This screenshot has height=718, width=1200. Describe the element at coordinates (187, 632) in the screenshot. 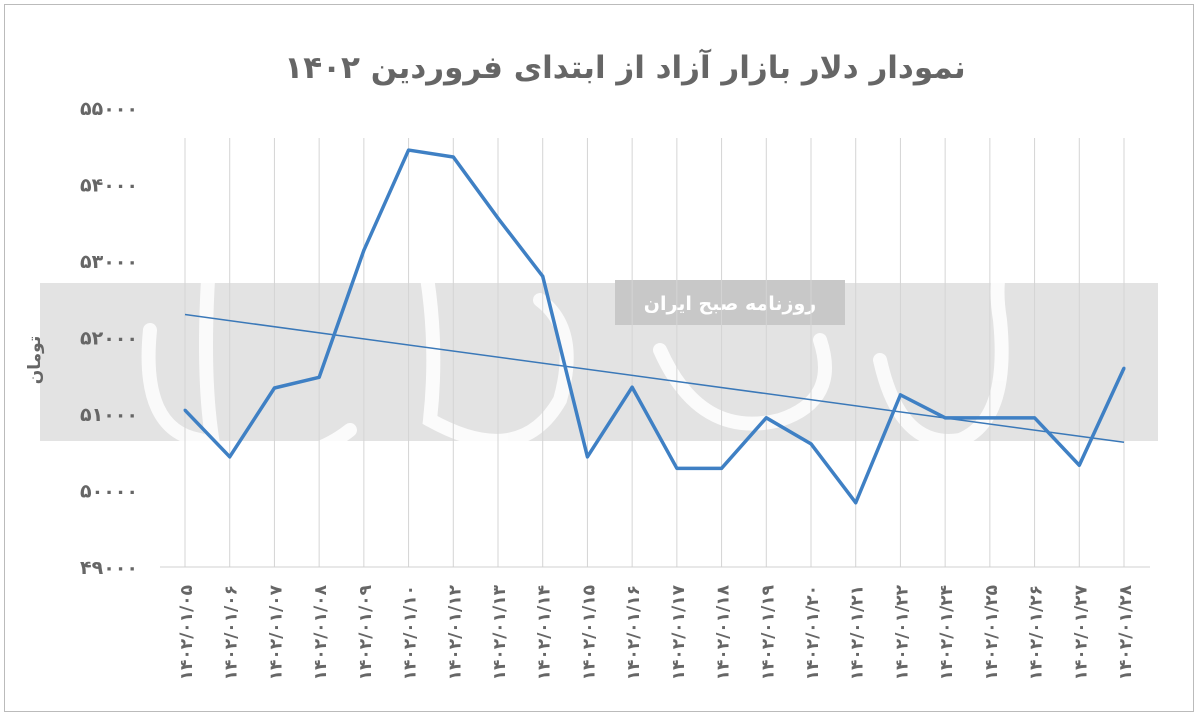

I see `x-tick-label: ۱۴۰۲/۰۱/۰۵` at that location.